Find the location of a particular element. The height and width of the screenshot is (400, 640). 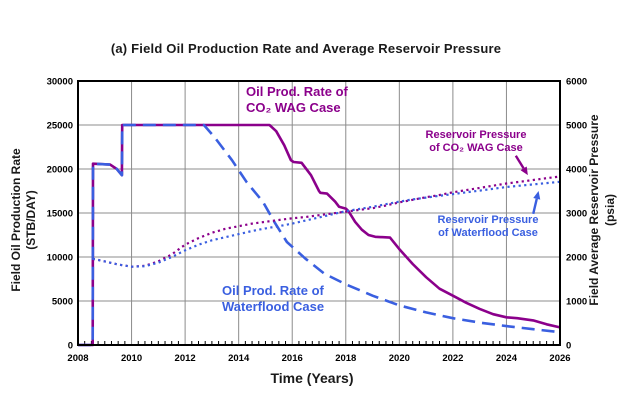

annotation-oil-rate-waterflood-line1: Oil Prod. Rate of is located at coordinates (273, 290).